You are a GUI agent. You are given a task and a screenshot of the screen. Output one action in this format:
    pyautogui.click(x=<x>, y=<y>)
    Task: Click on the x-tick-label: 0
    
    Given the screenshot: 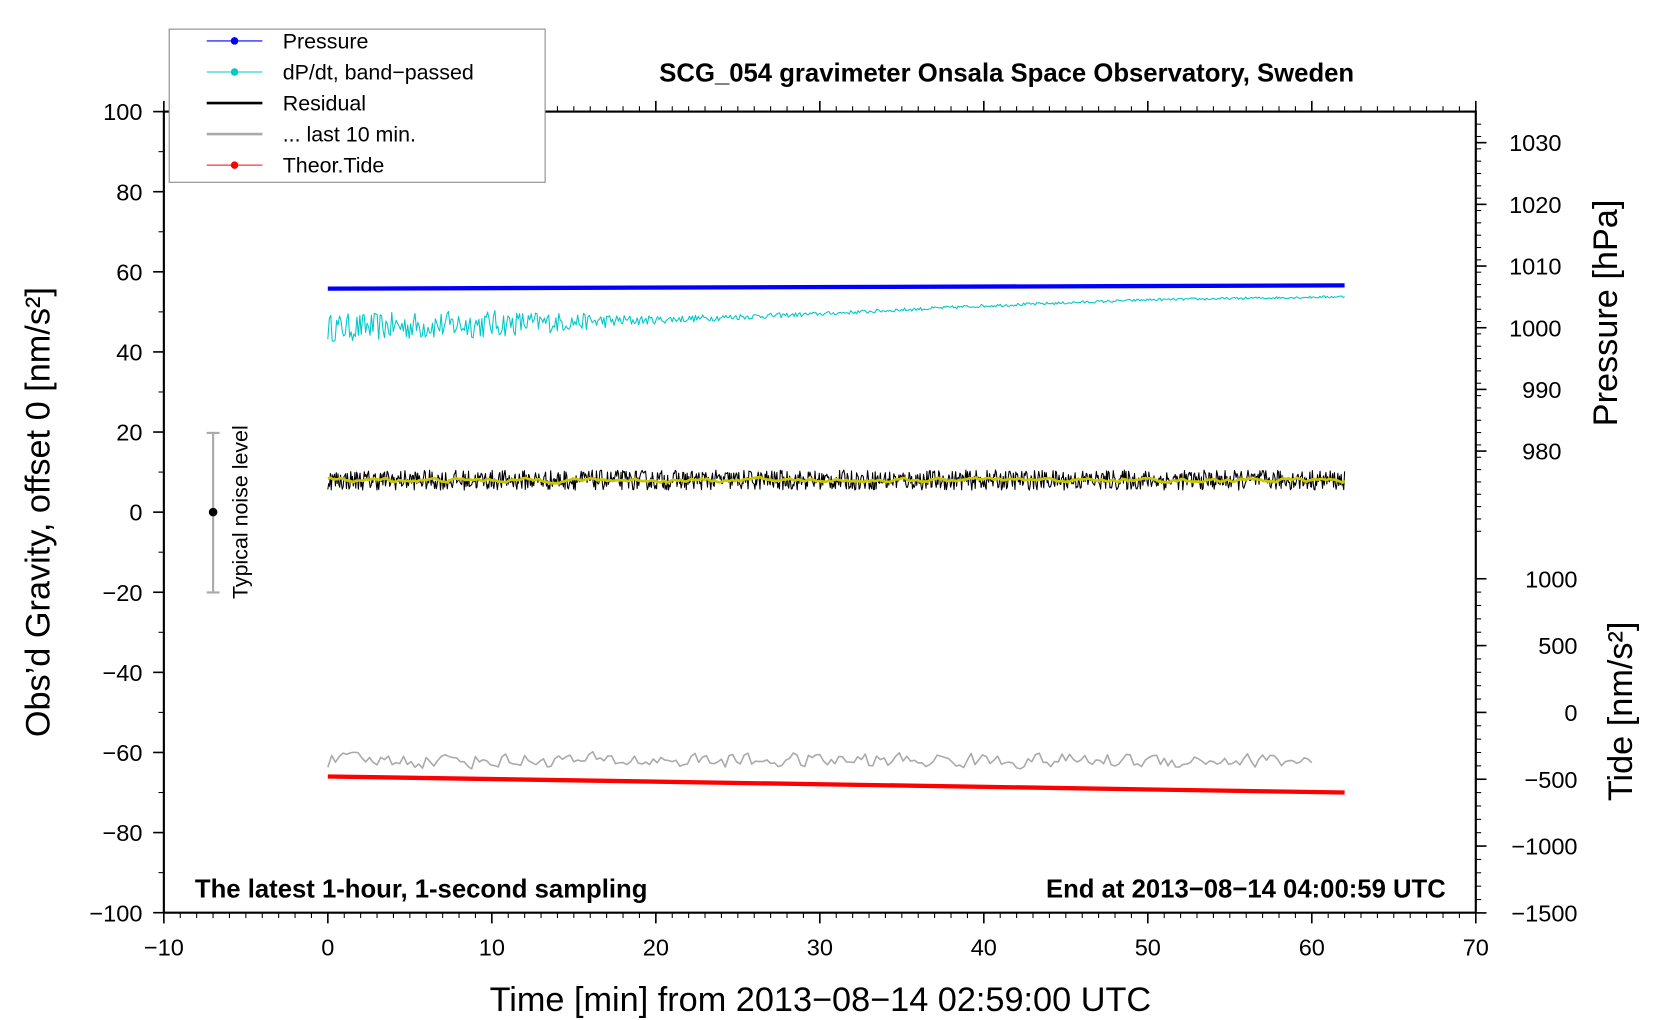 What is the action you would take?
    pyautogui.click(x=327, y=948)
    